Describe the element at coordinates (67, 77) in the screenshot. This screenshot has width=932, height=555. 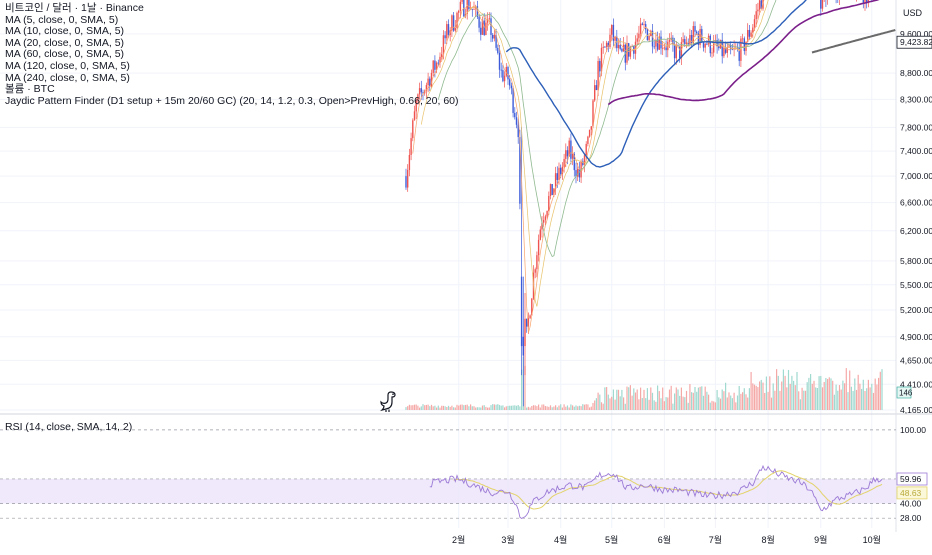
I see `ma240-legend: MA (240, close, 0, SMA, 5)` at that location.